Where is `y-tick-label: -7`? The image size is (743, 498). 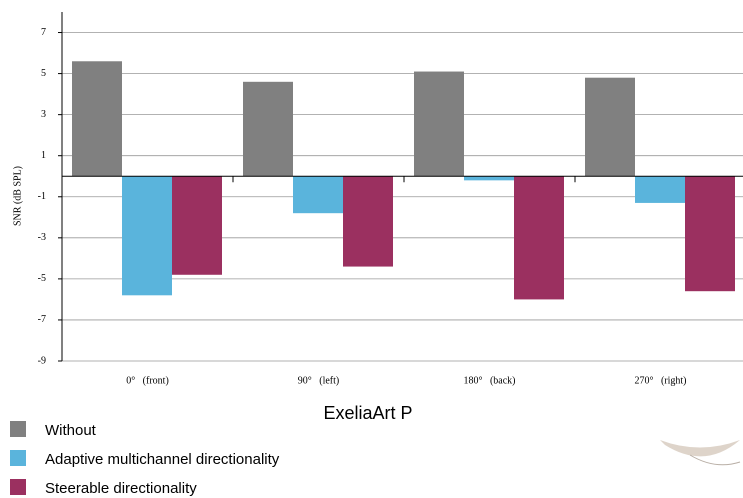 y-tick-label: -7 is located at coordinates (42, 319).